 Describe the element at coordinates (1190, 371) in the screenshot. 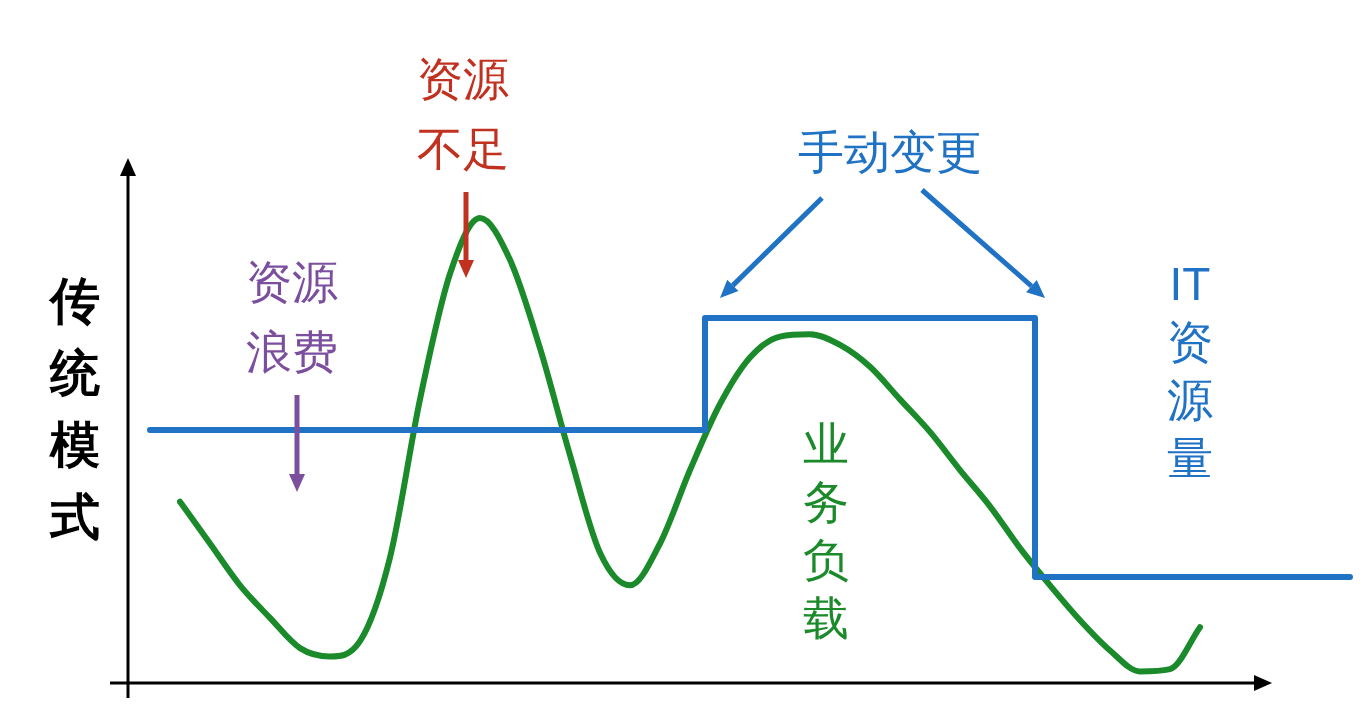

I see `text: IT 资源量` at that location.